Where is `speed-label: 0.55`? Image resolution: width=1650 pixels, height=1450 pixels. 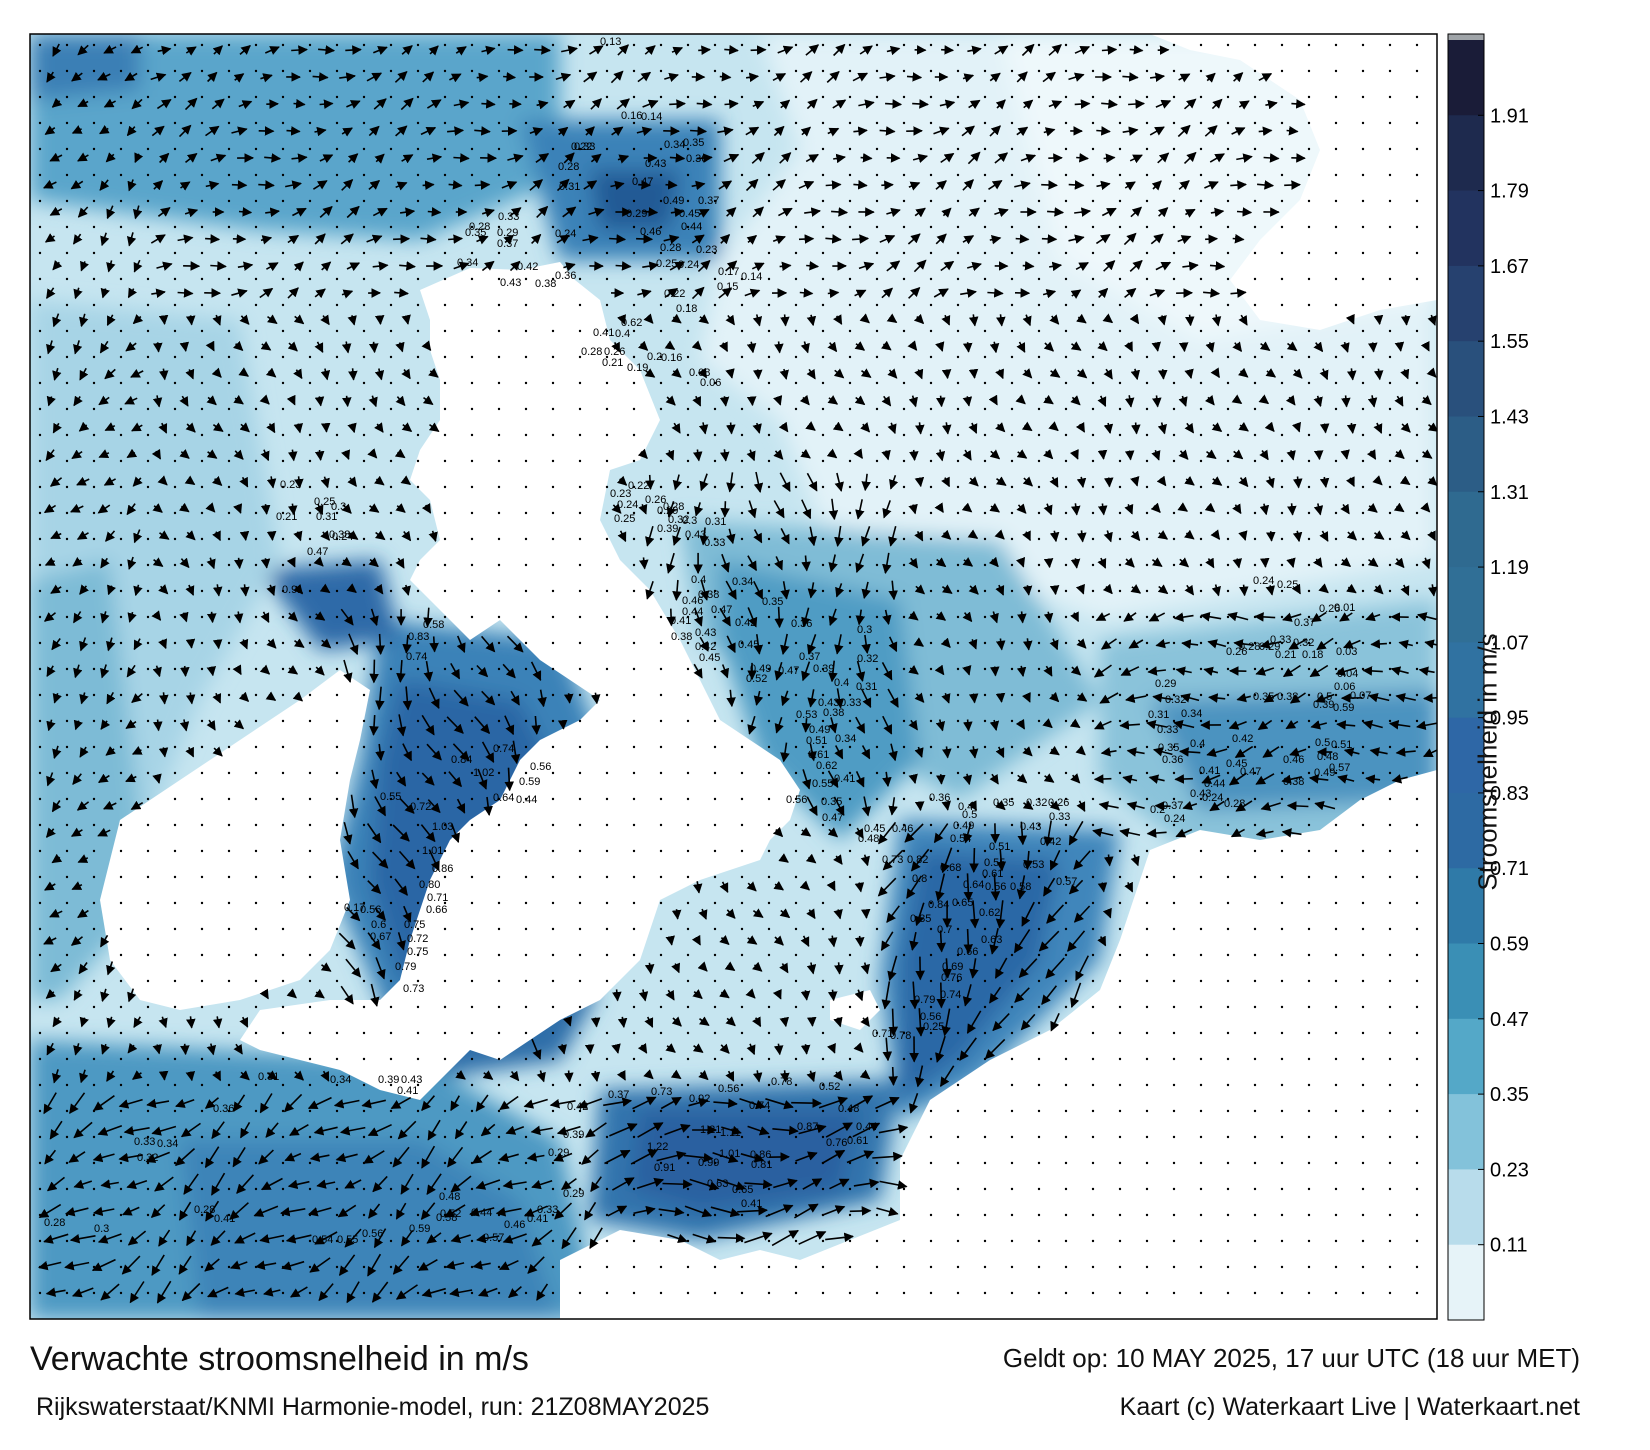 speed-label: 0.55 is located at coordinates (390, 797).